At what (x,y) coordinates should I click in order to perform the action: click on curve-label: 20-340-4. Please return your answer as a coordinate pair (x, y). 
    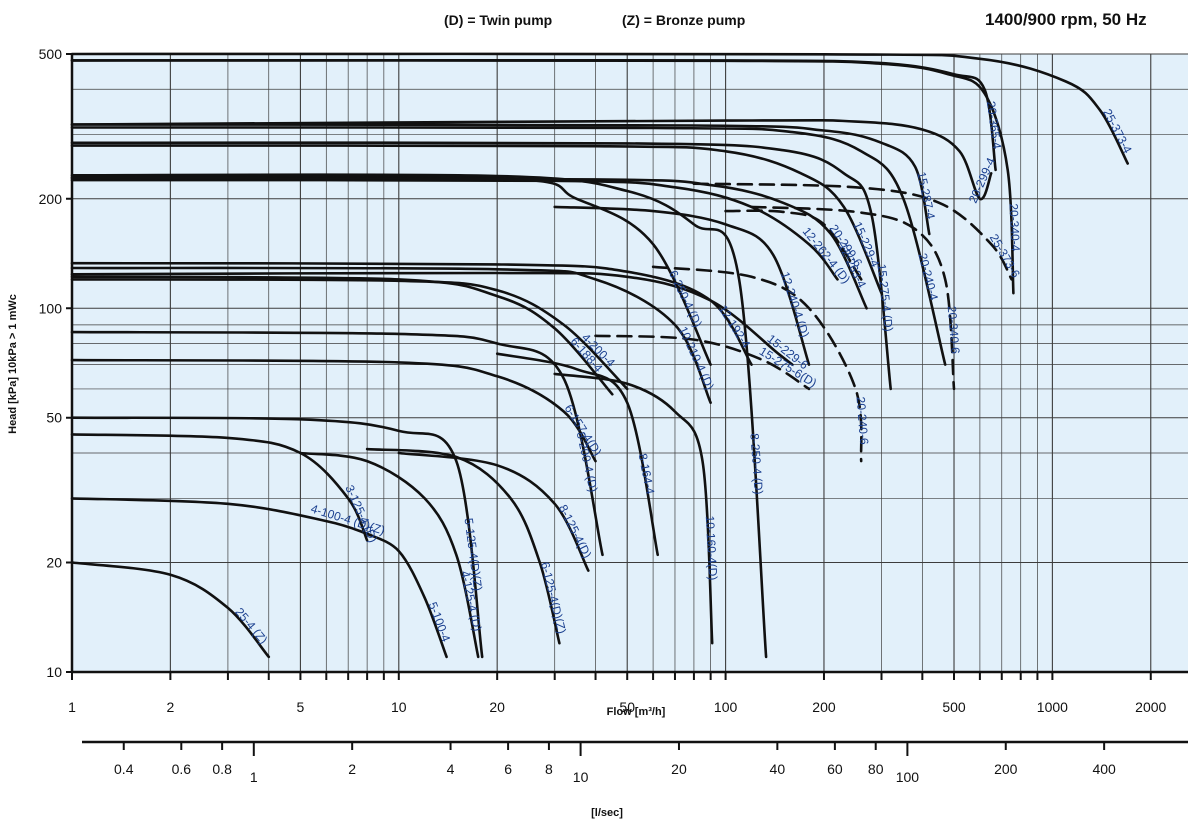
    Looking at the image, I should click on (1014, 227).